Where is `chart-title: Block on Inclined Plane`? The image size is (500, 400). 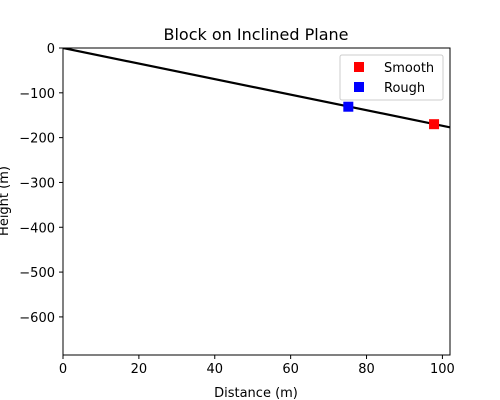
chart-title: Block on Inclined Plane is located at coordinates (255, 34).